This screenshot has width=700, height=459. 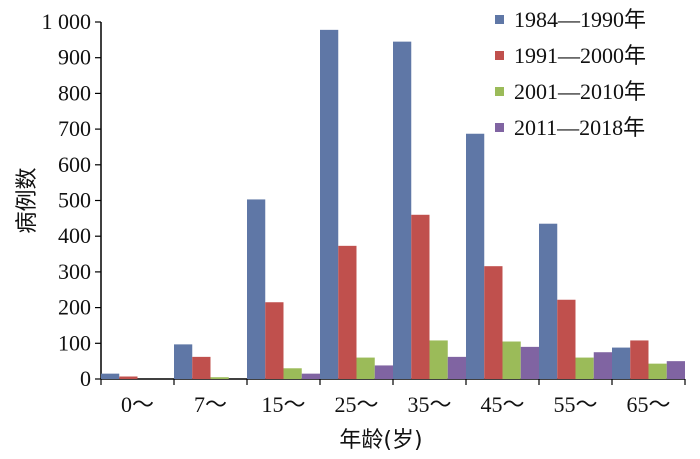 I want to click on legend-label: 2001—2010年, so click(x=580, y=91).